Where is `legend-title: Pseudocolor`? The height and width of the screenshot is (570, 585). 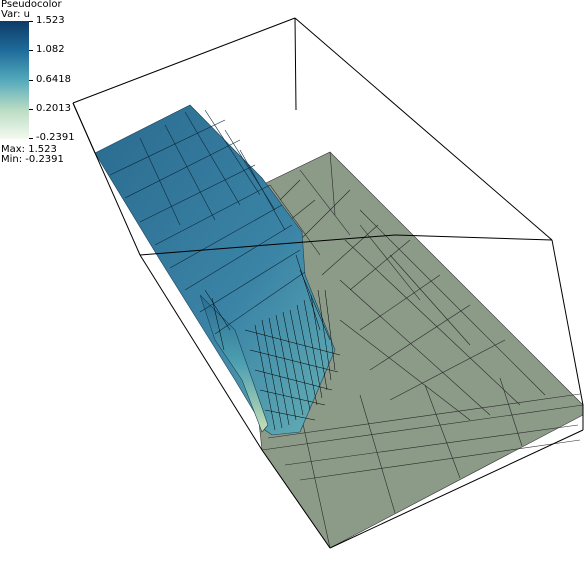 legend-title: Pseudocolor is located at coordinates (31, 5).